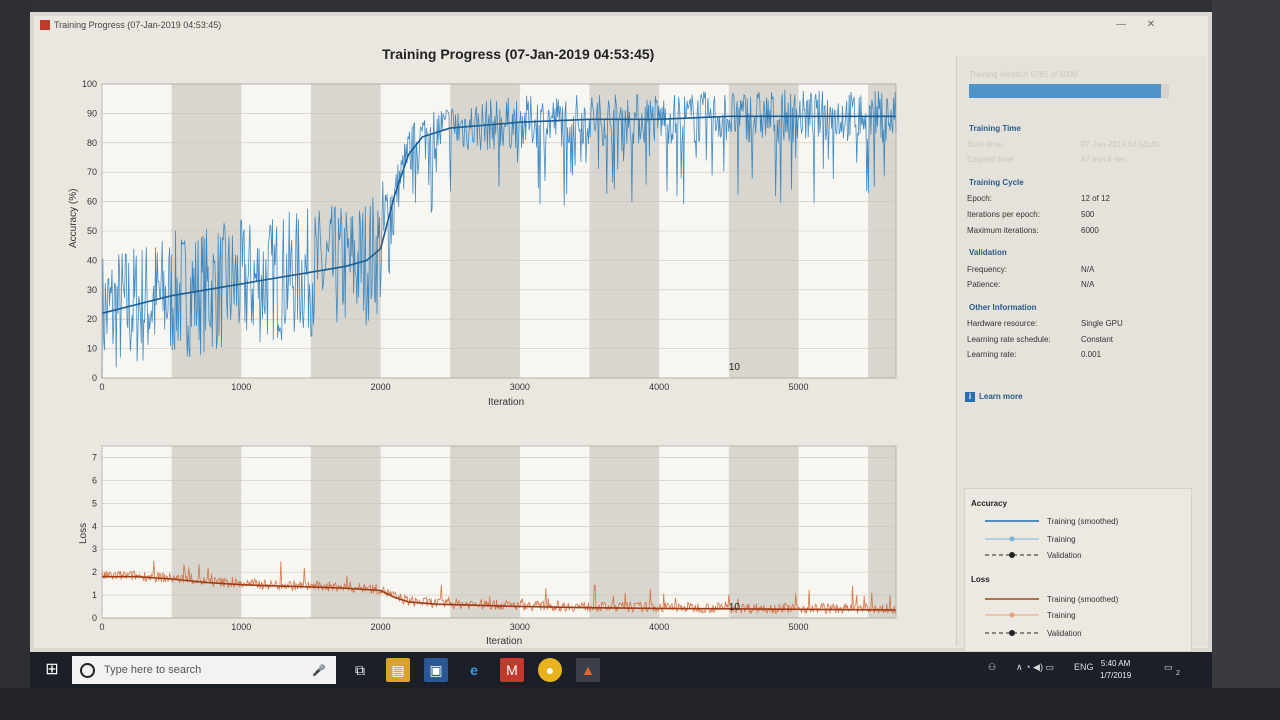  I want to click on accuracy-ytick-label: 100, so click(89, 84).